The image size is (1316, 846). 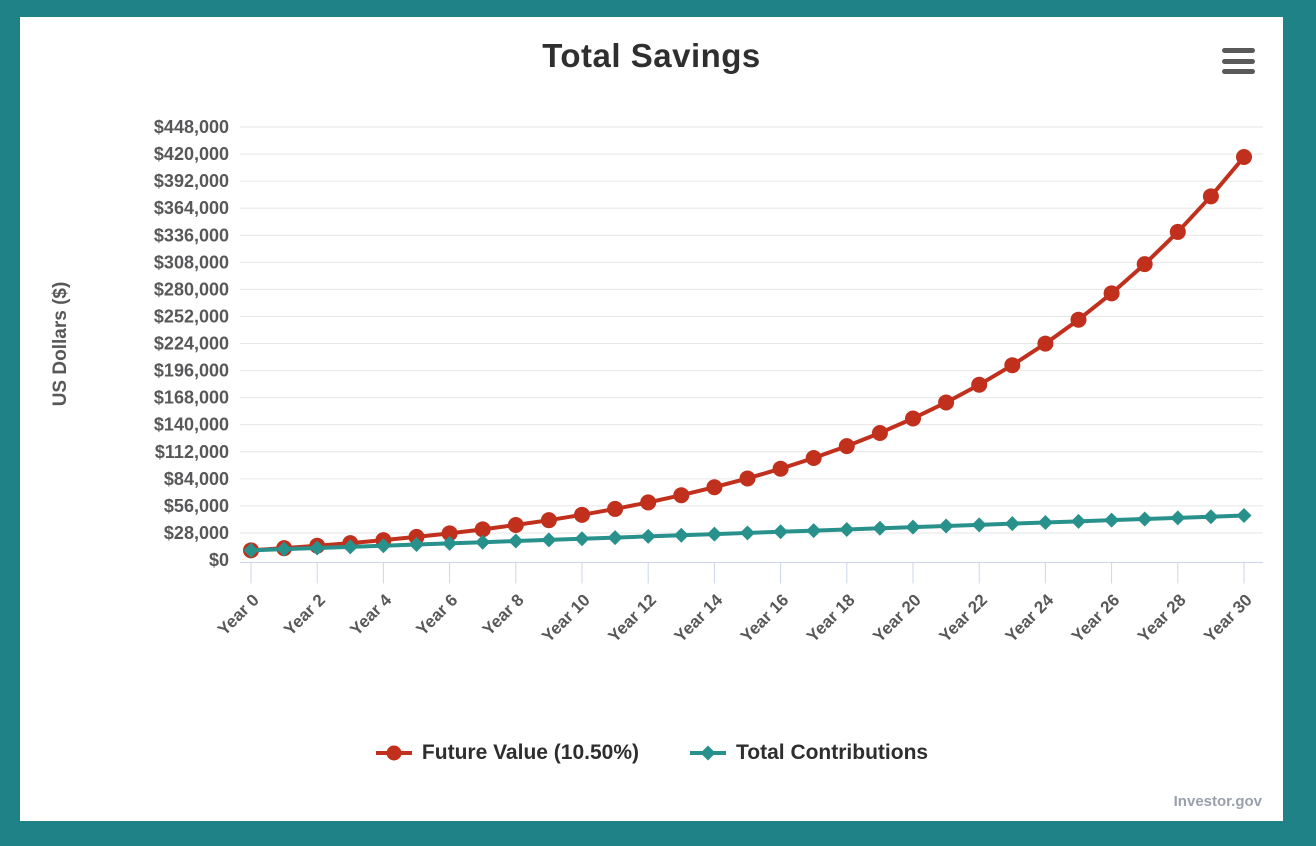 What do you see at coordinates (1228, 618) in the screenshot?
I see `x-axis-tick-label: Year 30` at bounding box center [1228, 618].